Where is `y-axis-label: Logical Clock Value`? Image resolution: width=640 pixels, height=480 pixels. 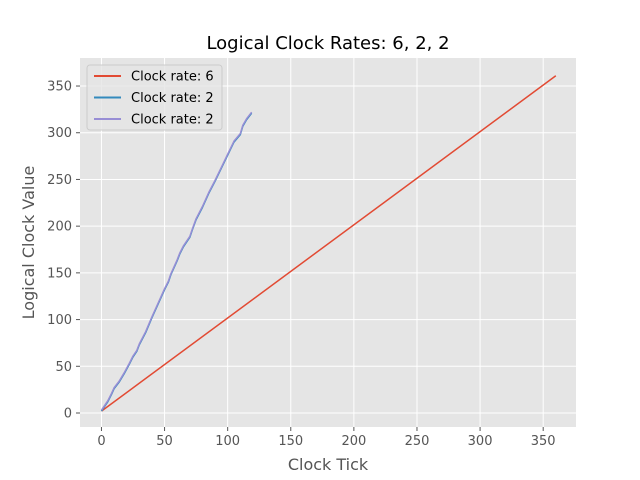 y-axis-label: Logical Clock Value is located at coordinates (28, 243).